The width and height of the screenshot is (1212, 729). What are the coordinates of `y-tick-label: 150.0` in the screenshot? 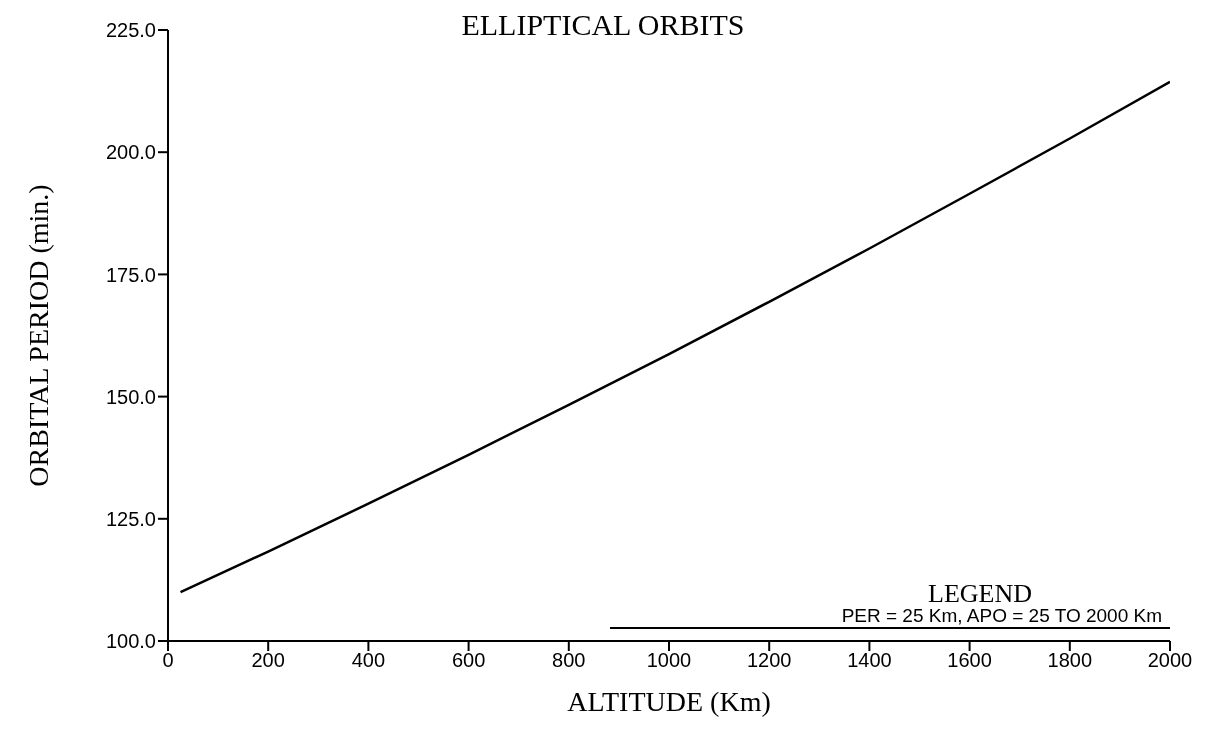 It's located at (130, 396).